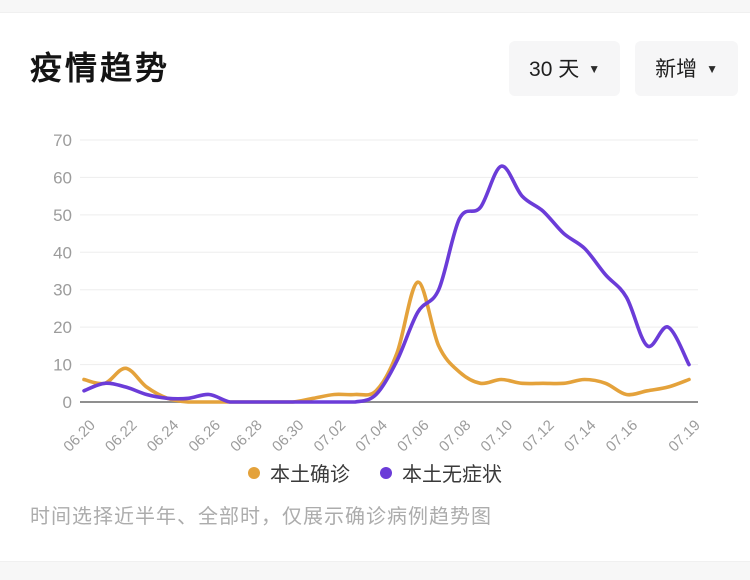  What do you see at coordinates (62, 177) in the screenshot?
I see `svg-text: 60` at bounding box center [62, 177].